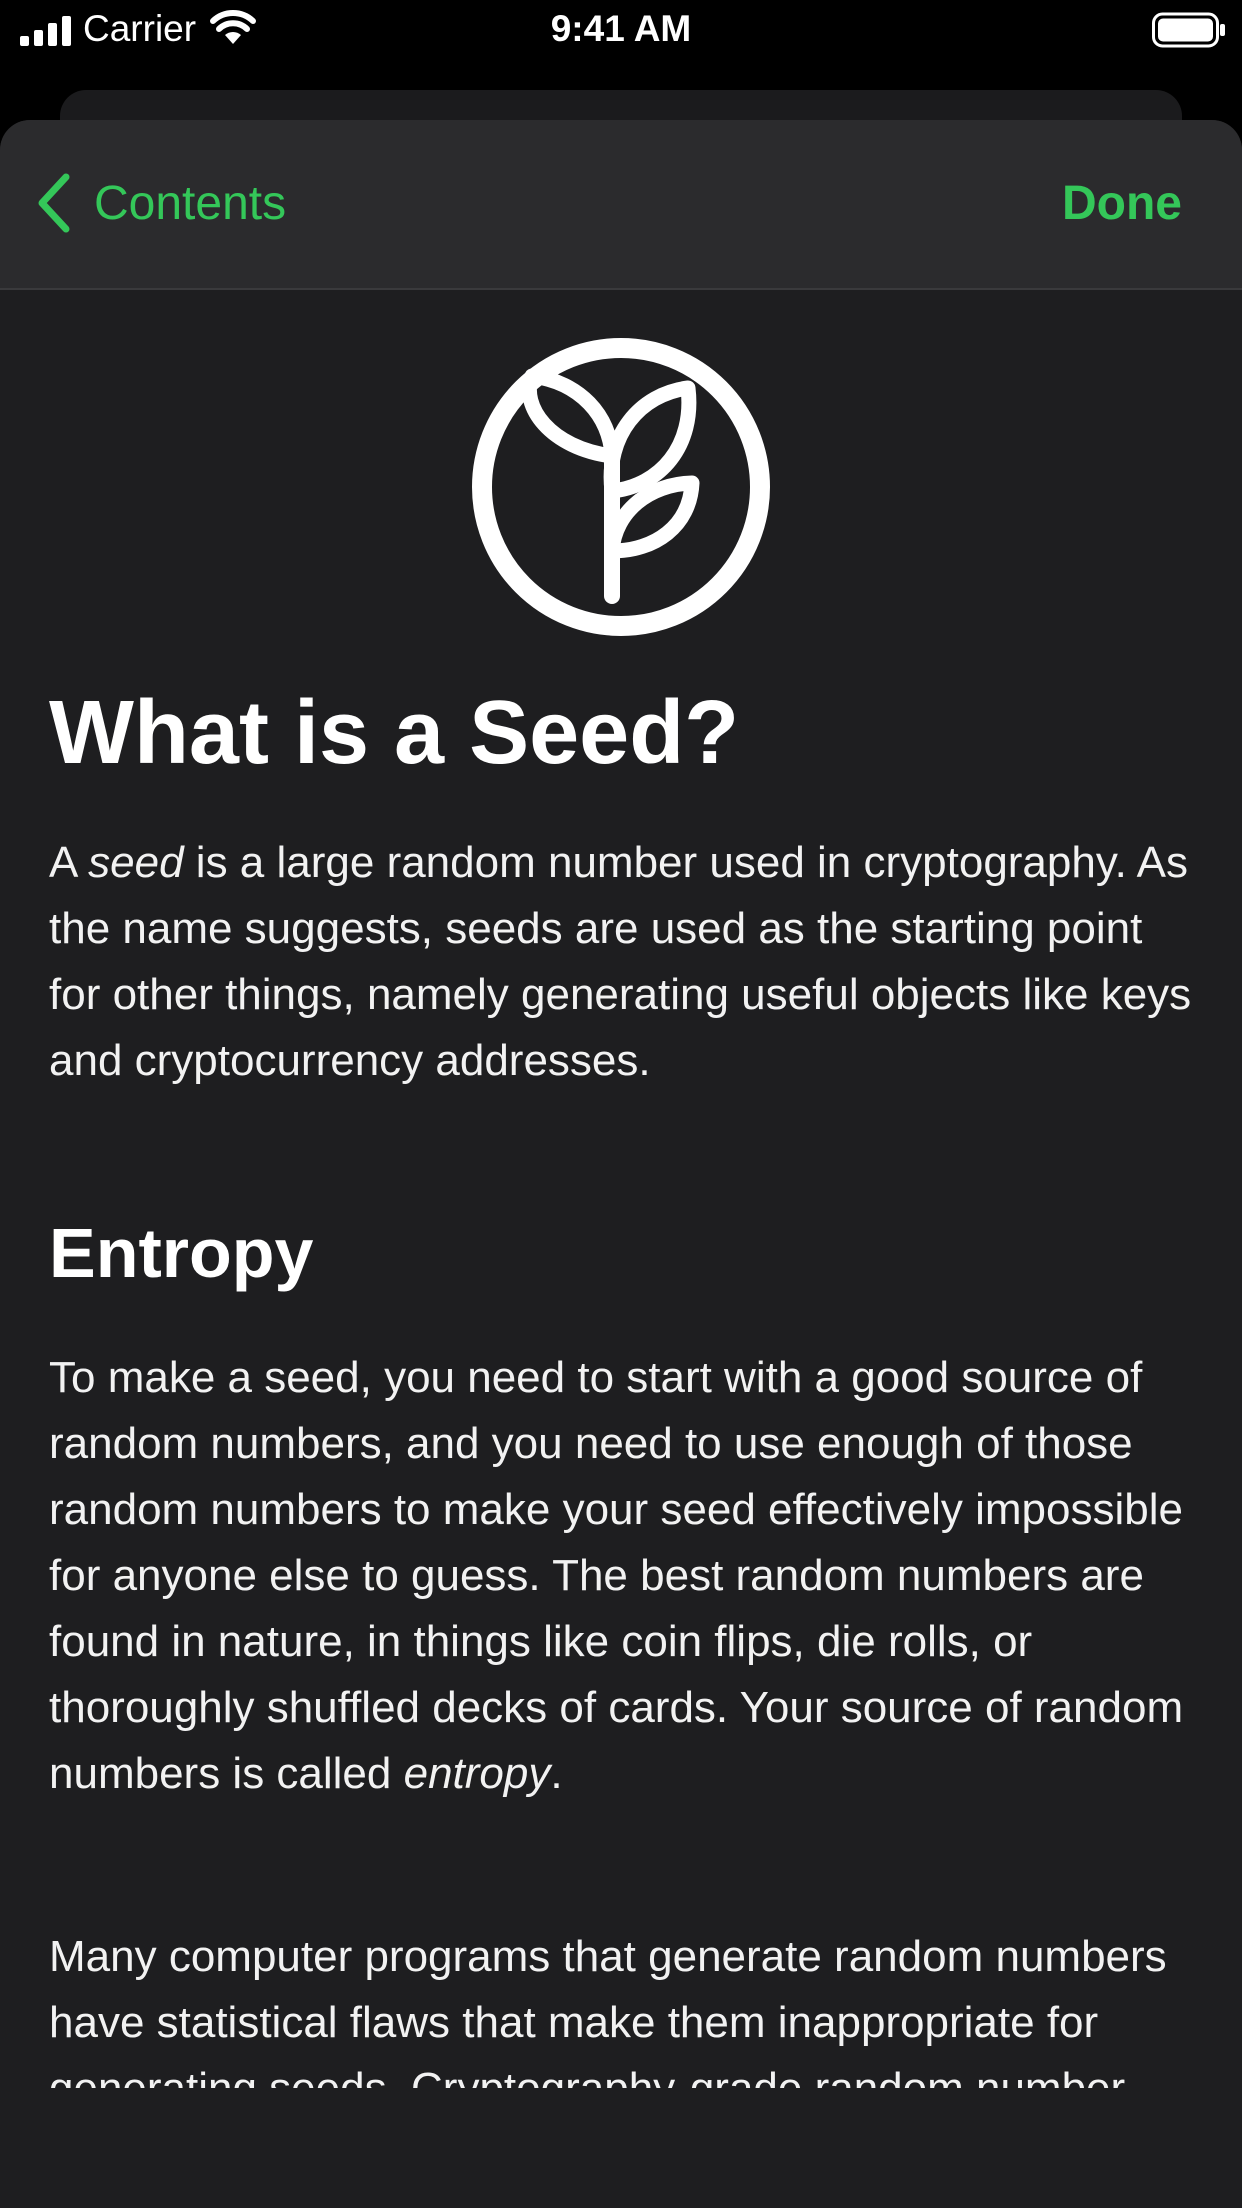 This screenshot has height=2208, width=1242. I want to click on section-heading-entropy: Entropy, so click(181, 1253).